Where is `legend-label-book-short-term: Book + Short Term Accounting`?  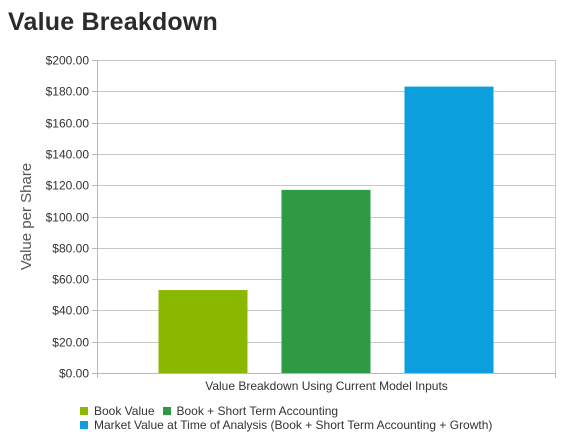
legend-label-book-short-term: Book + Short Term Accounting is located at coordinates (257, 411).